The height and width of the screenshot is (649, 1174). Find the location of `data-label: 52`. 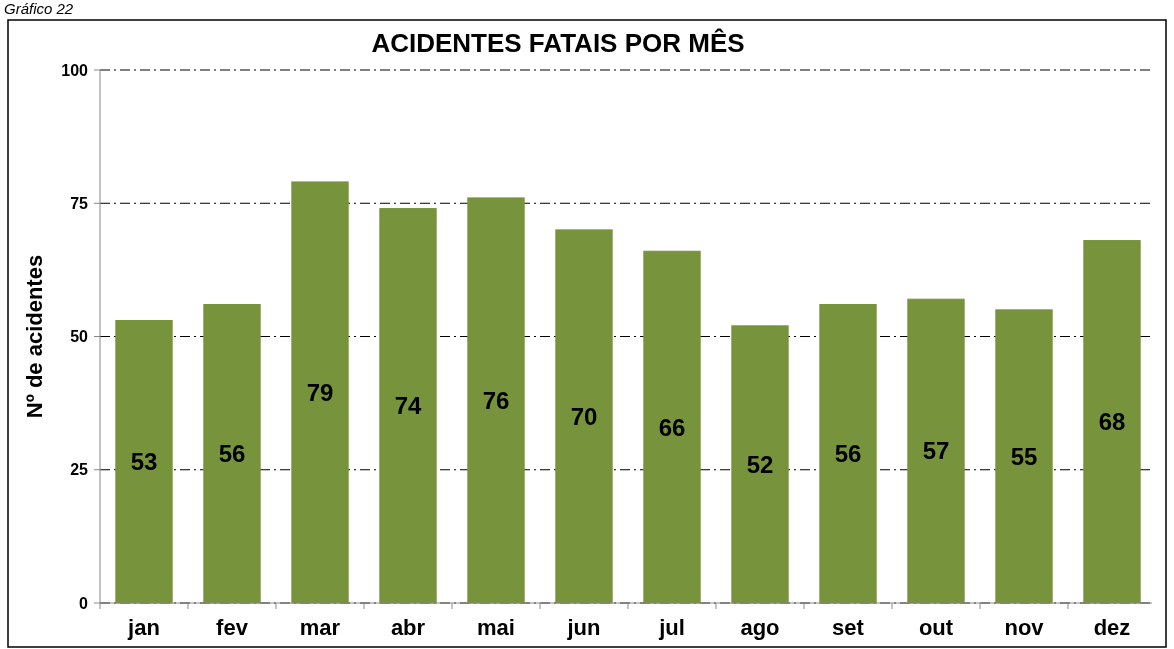

data-label: 52 is located at coordinates (760, 464).